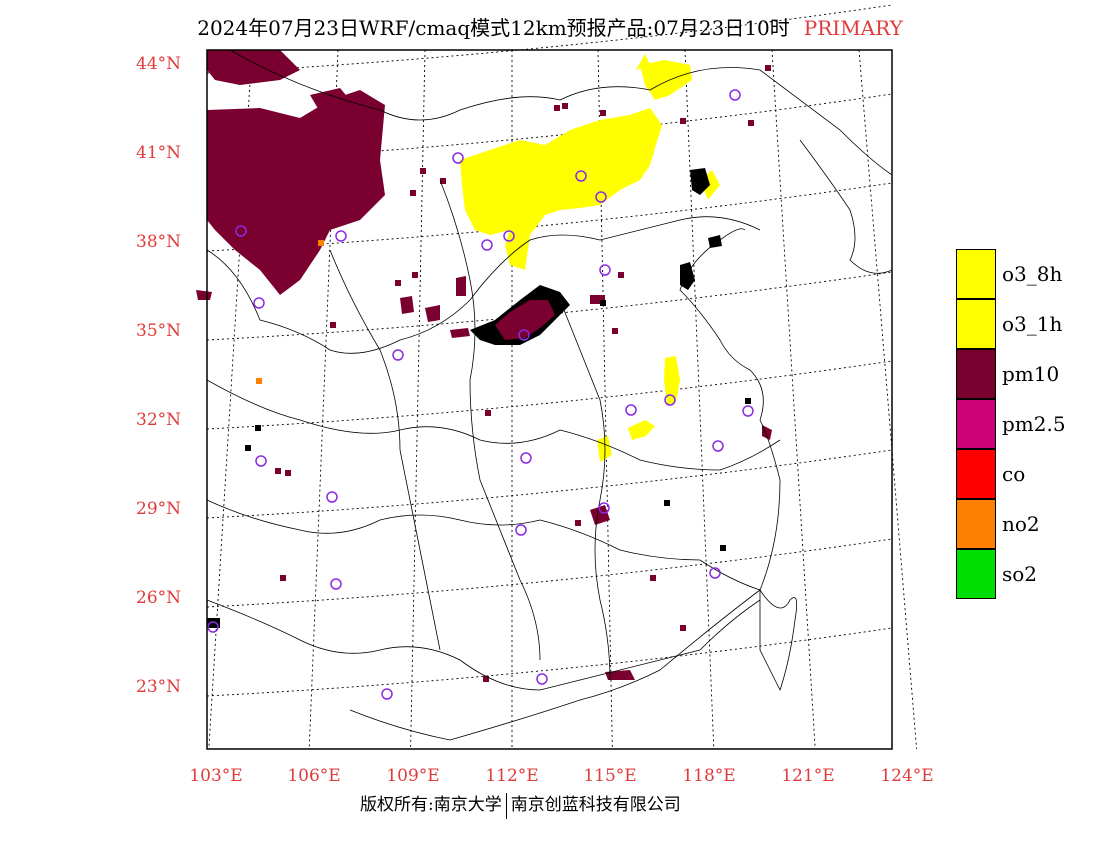 The width and height of the screenshot is (1100, 850). What do you see at coordinates (907, 776) in the screenshot?
I see `lon-label: 124°E` at bounding box center [907, 776].